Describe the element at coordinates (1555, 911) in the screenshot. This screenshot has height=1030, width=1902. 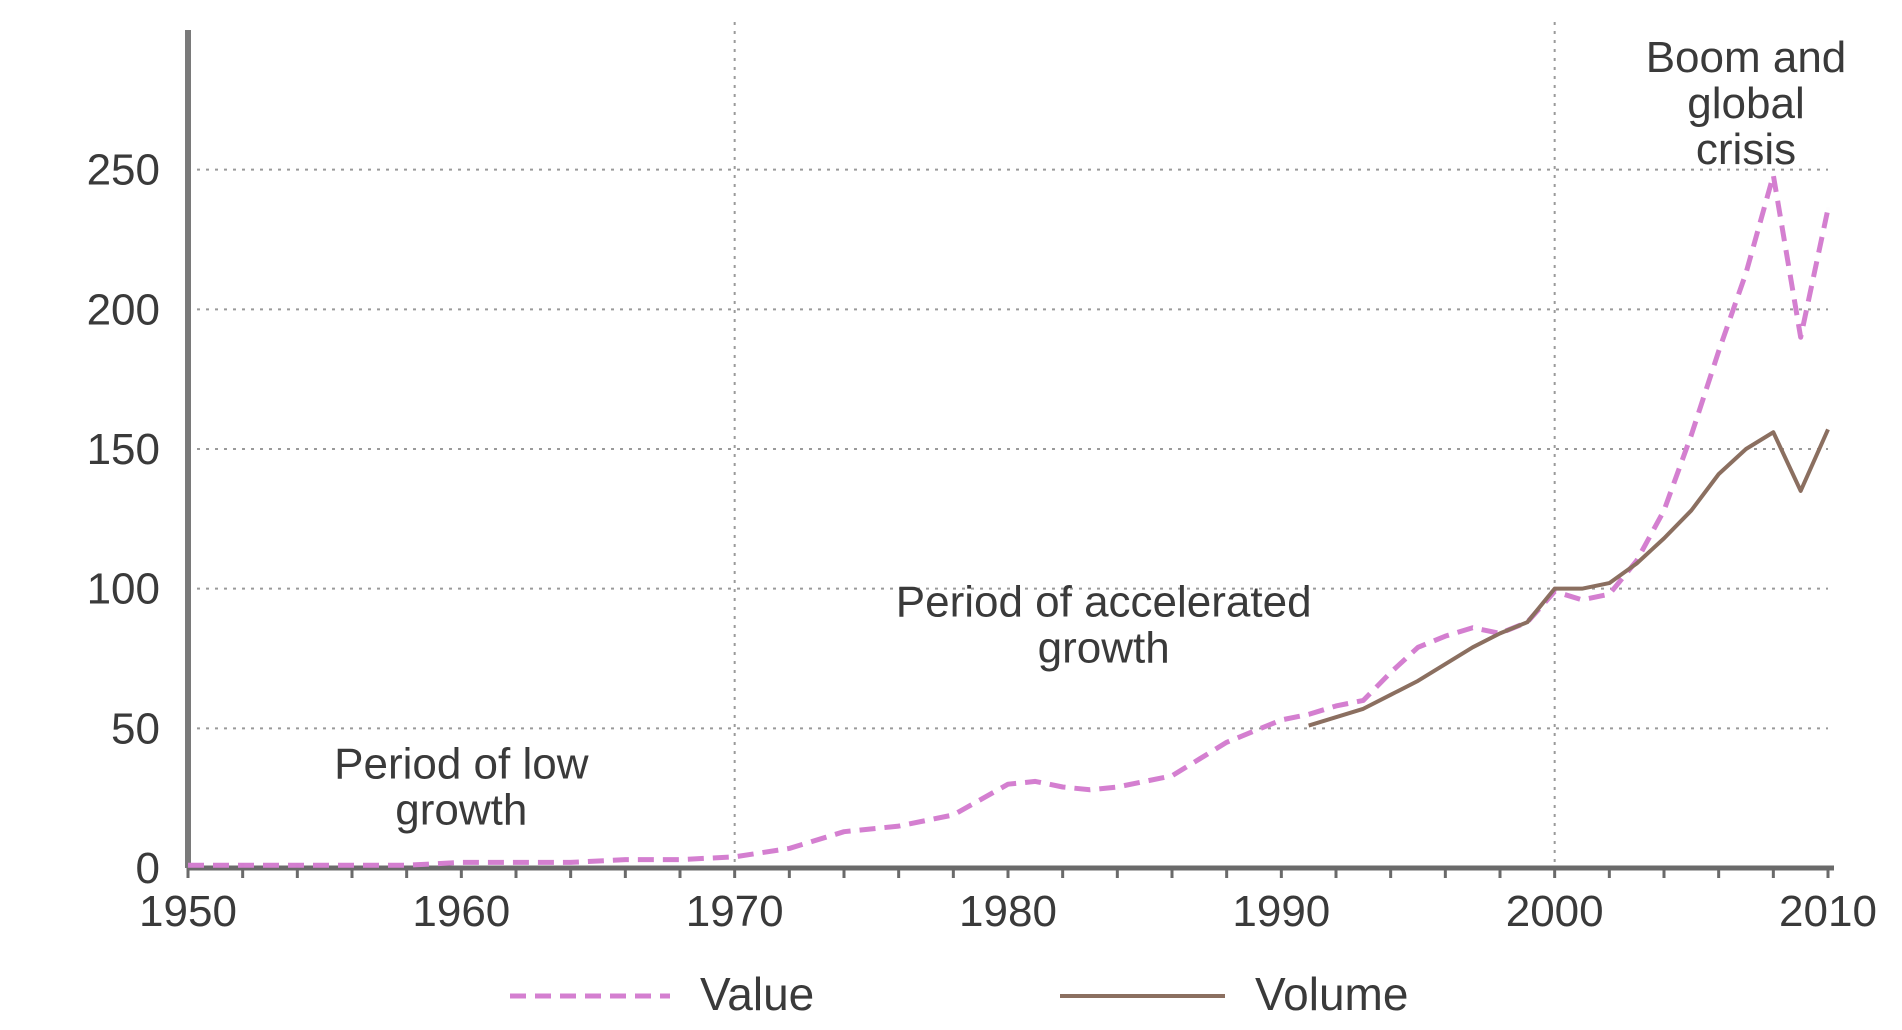
I see `x-tick-label-2000: 2000` at that location.